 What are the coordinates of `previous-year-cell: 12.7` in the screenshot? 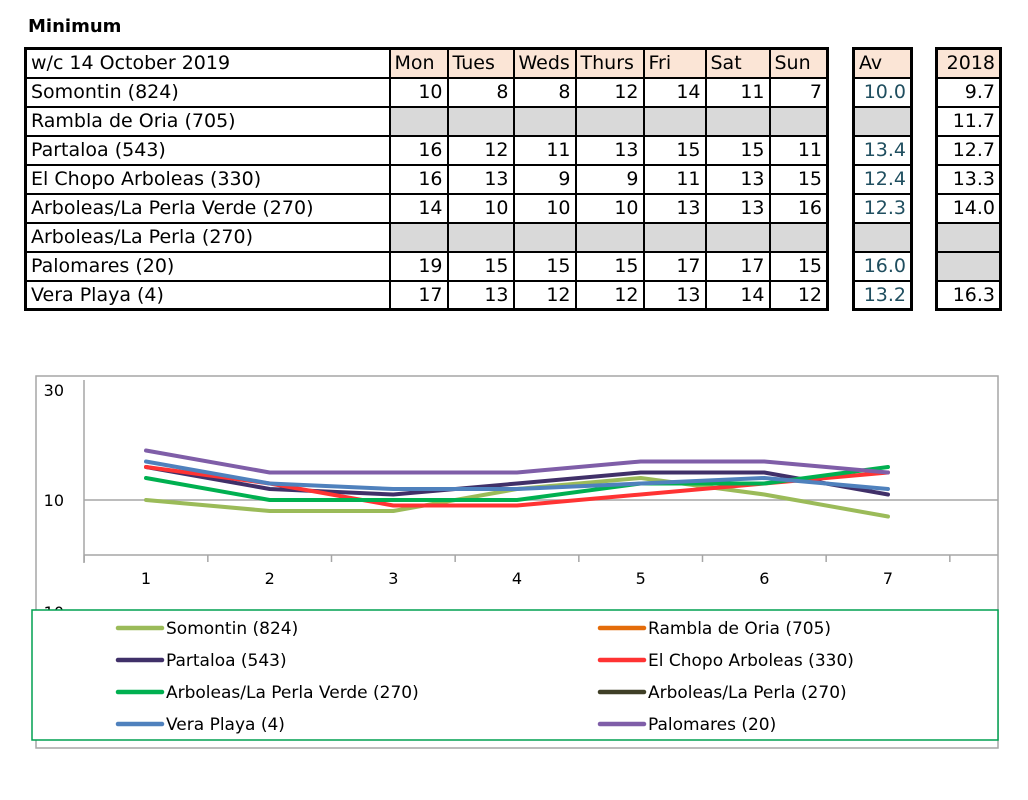 It's located at (968, 150).